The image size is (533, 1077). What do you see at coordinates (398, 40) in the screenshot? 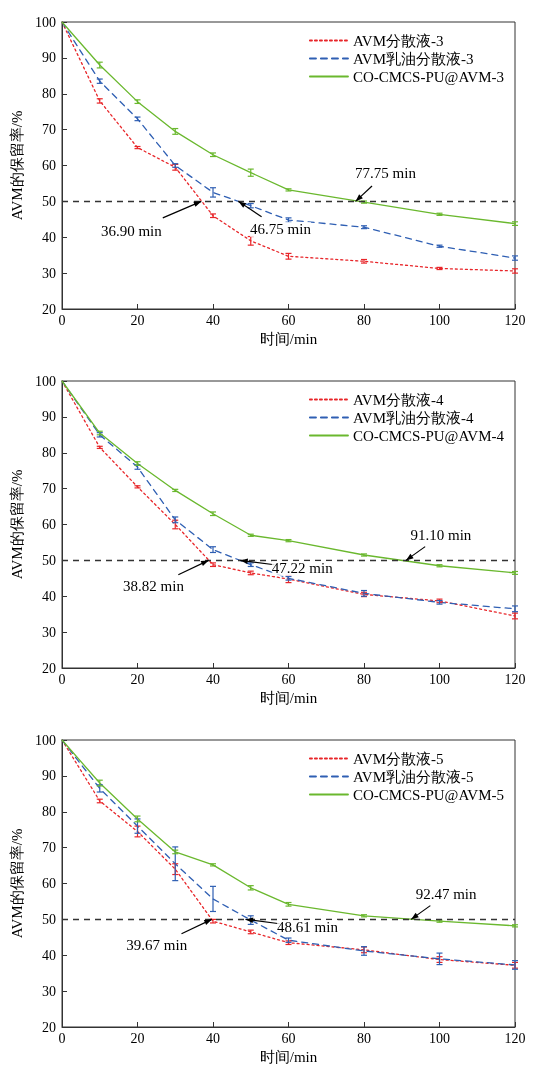
I see `legend-label: AVM分散液-3` at bounding box center [398, 40].